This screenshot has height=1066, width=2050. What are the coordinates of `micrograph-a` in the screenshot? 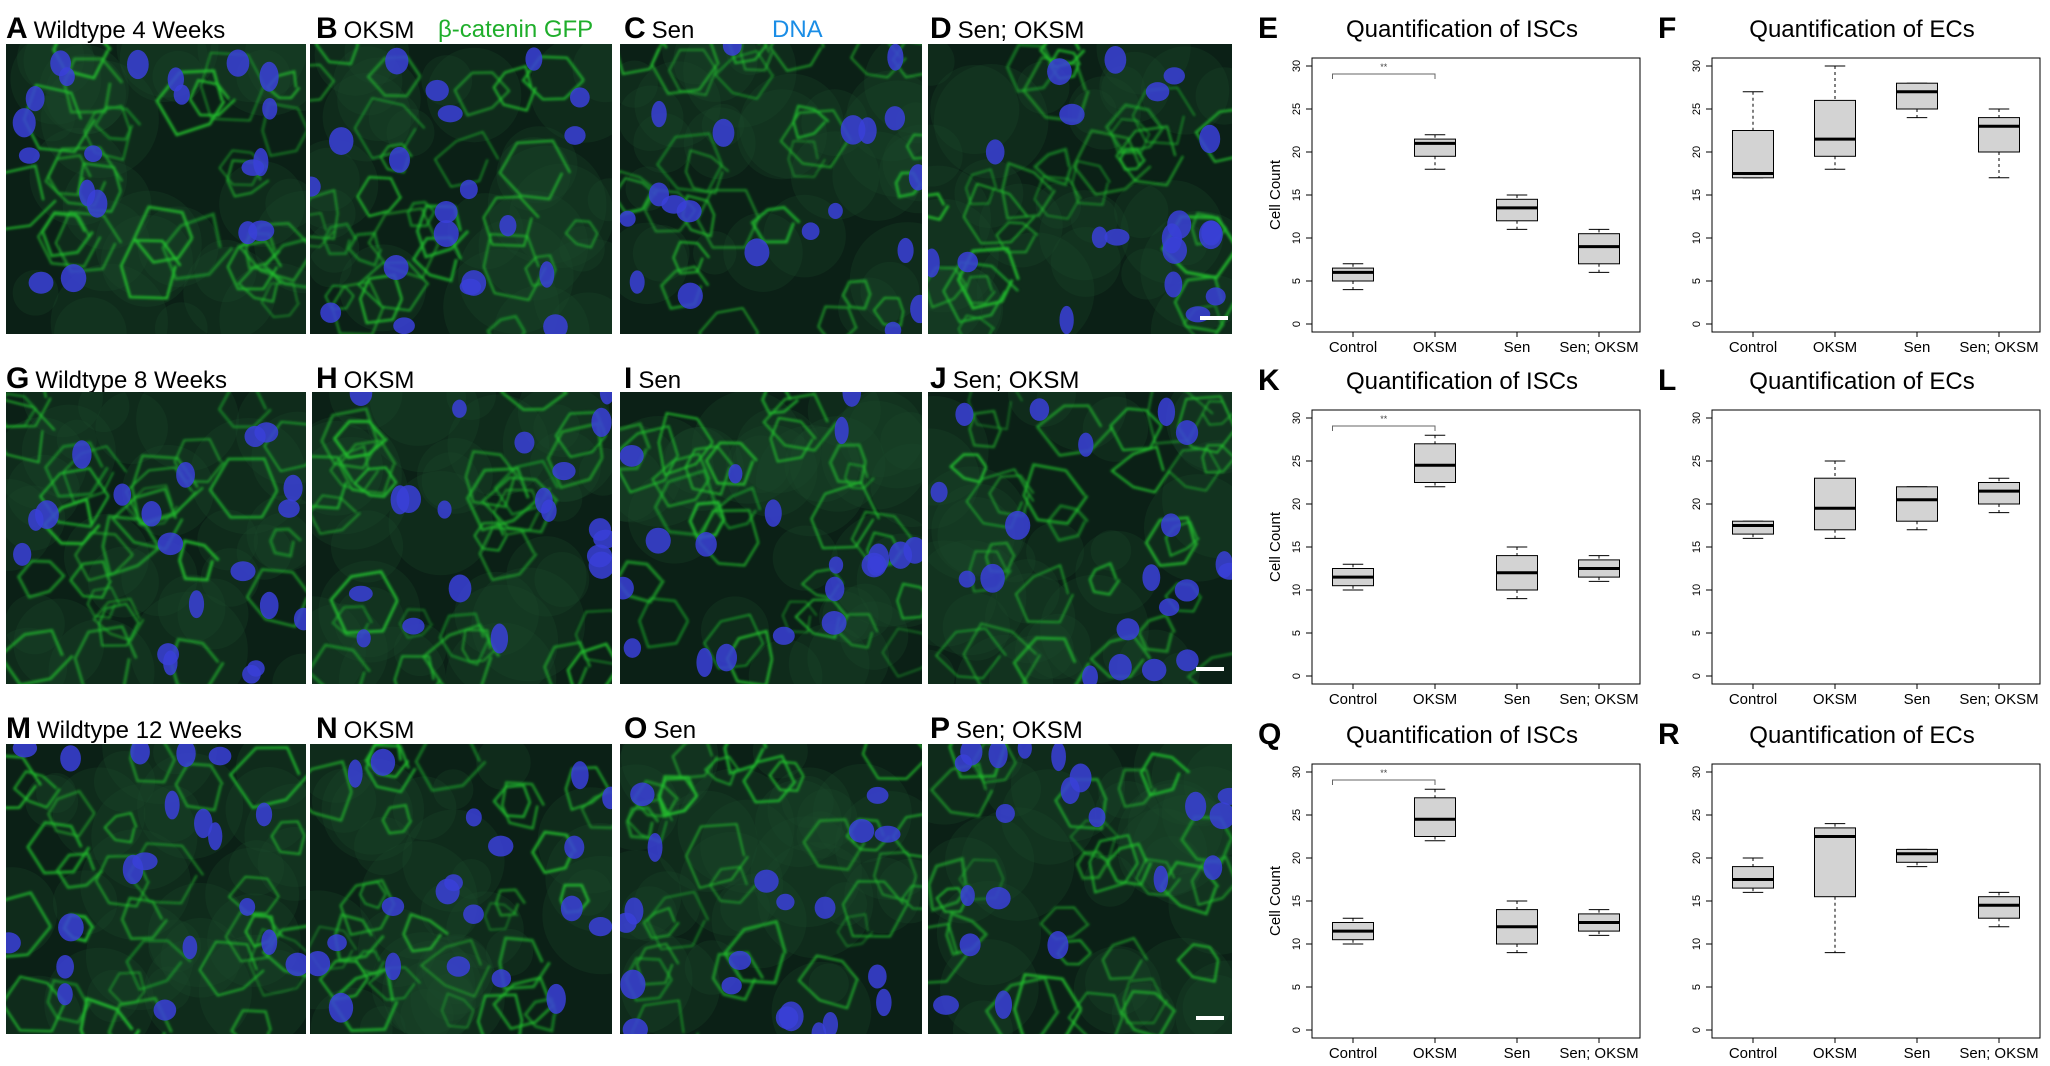 It's located at (156, 189).